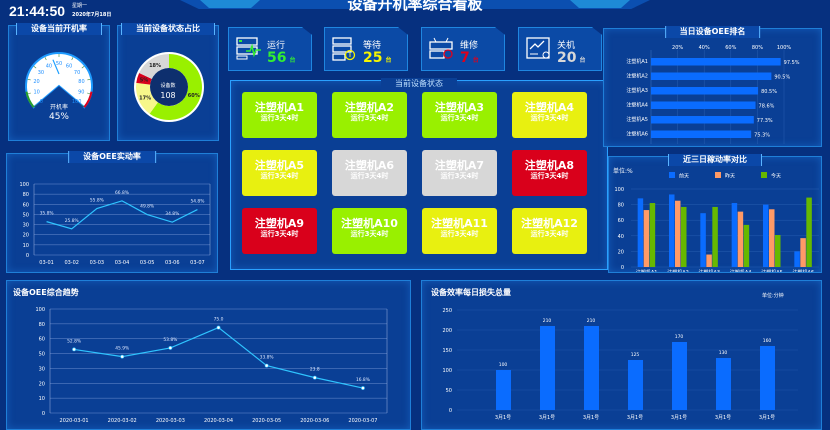 The width and height of the screenshot is (830, 430). Describe the element at coordinates (42, 399) in the screenshot. I see `y-tick-label: 10` at that location.